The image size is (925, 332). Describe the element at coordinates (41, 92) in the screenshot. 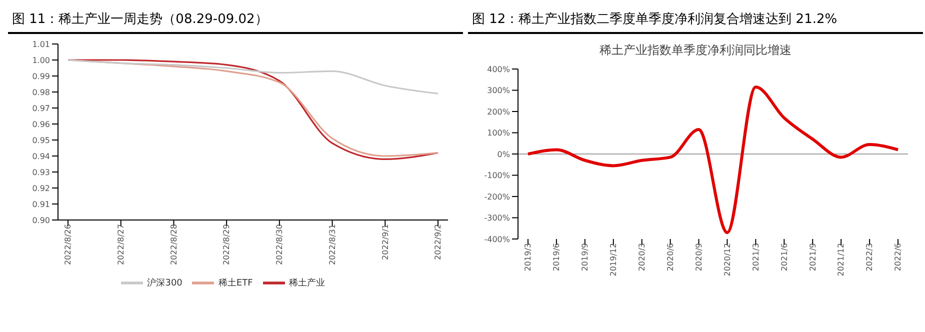

I see `y-tick-label: 0.98` at that location.